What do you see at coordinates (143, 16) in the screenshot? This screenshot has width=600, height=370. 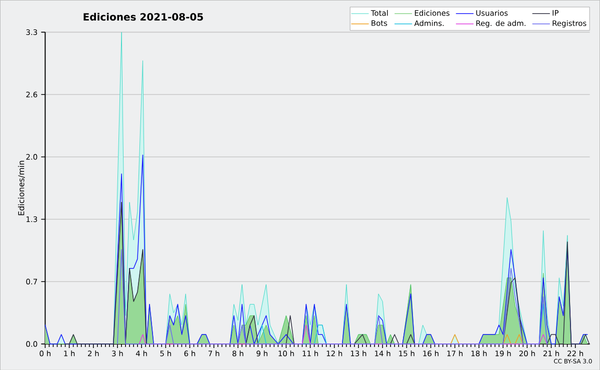 I see `chart-title: Ediciones 2021-08-05` at bounding box center [143, 16].